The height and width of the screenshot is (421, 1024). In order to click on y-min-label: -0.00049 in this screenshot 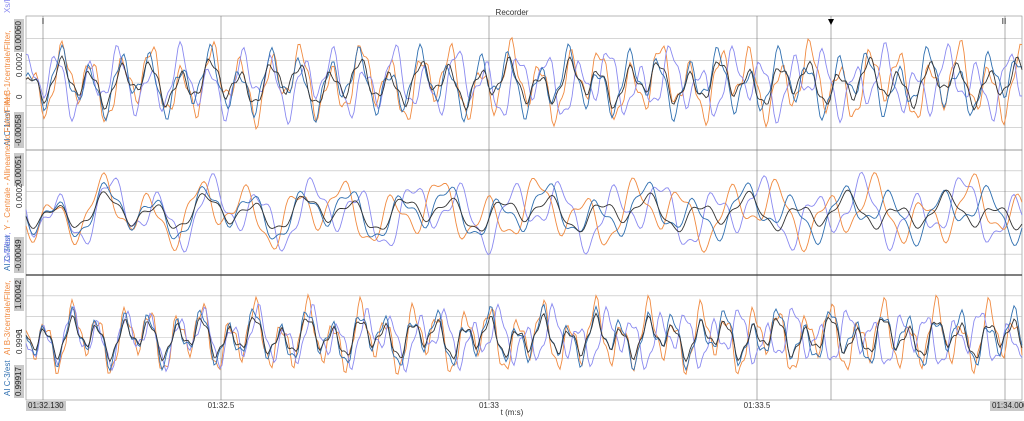, I will do `click(19, 255)`.